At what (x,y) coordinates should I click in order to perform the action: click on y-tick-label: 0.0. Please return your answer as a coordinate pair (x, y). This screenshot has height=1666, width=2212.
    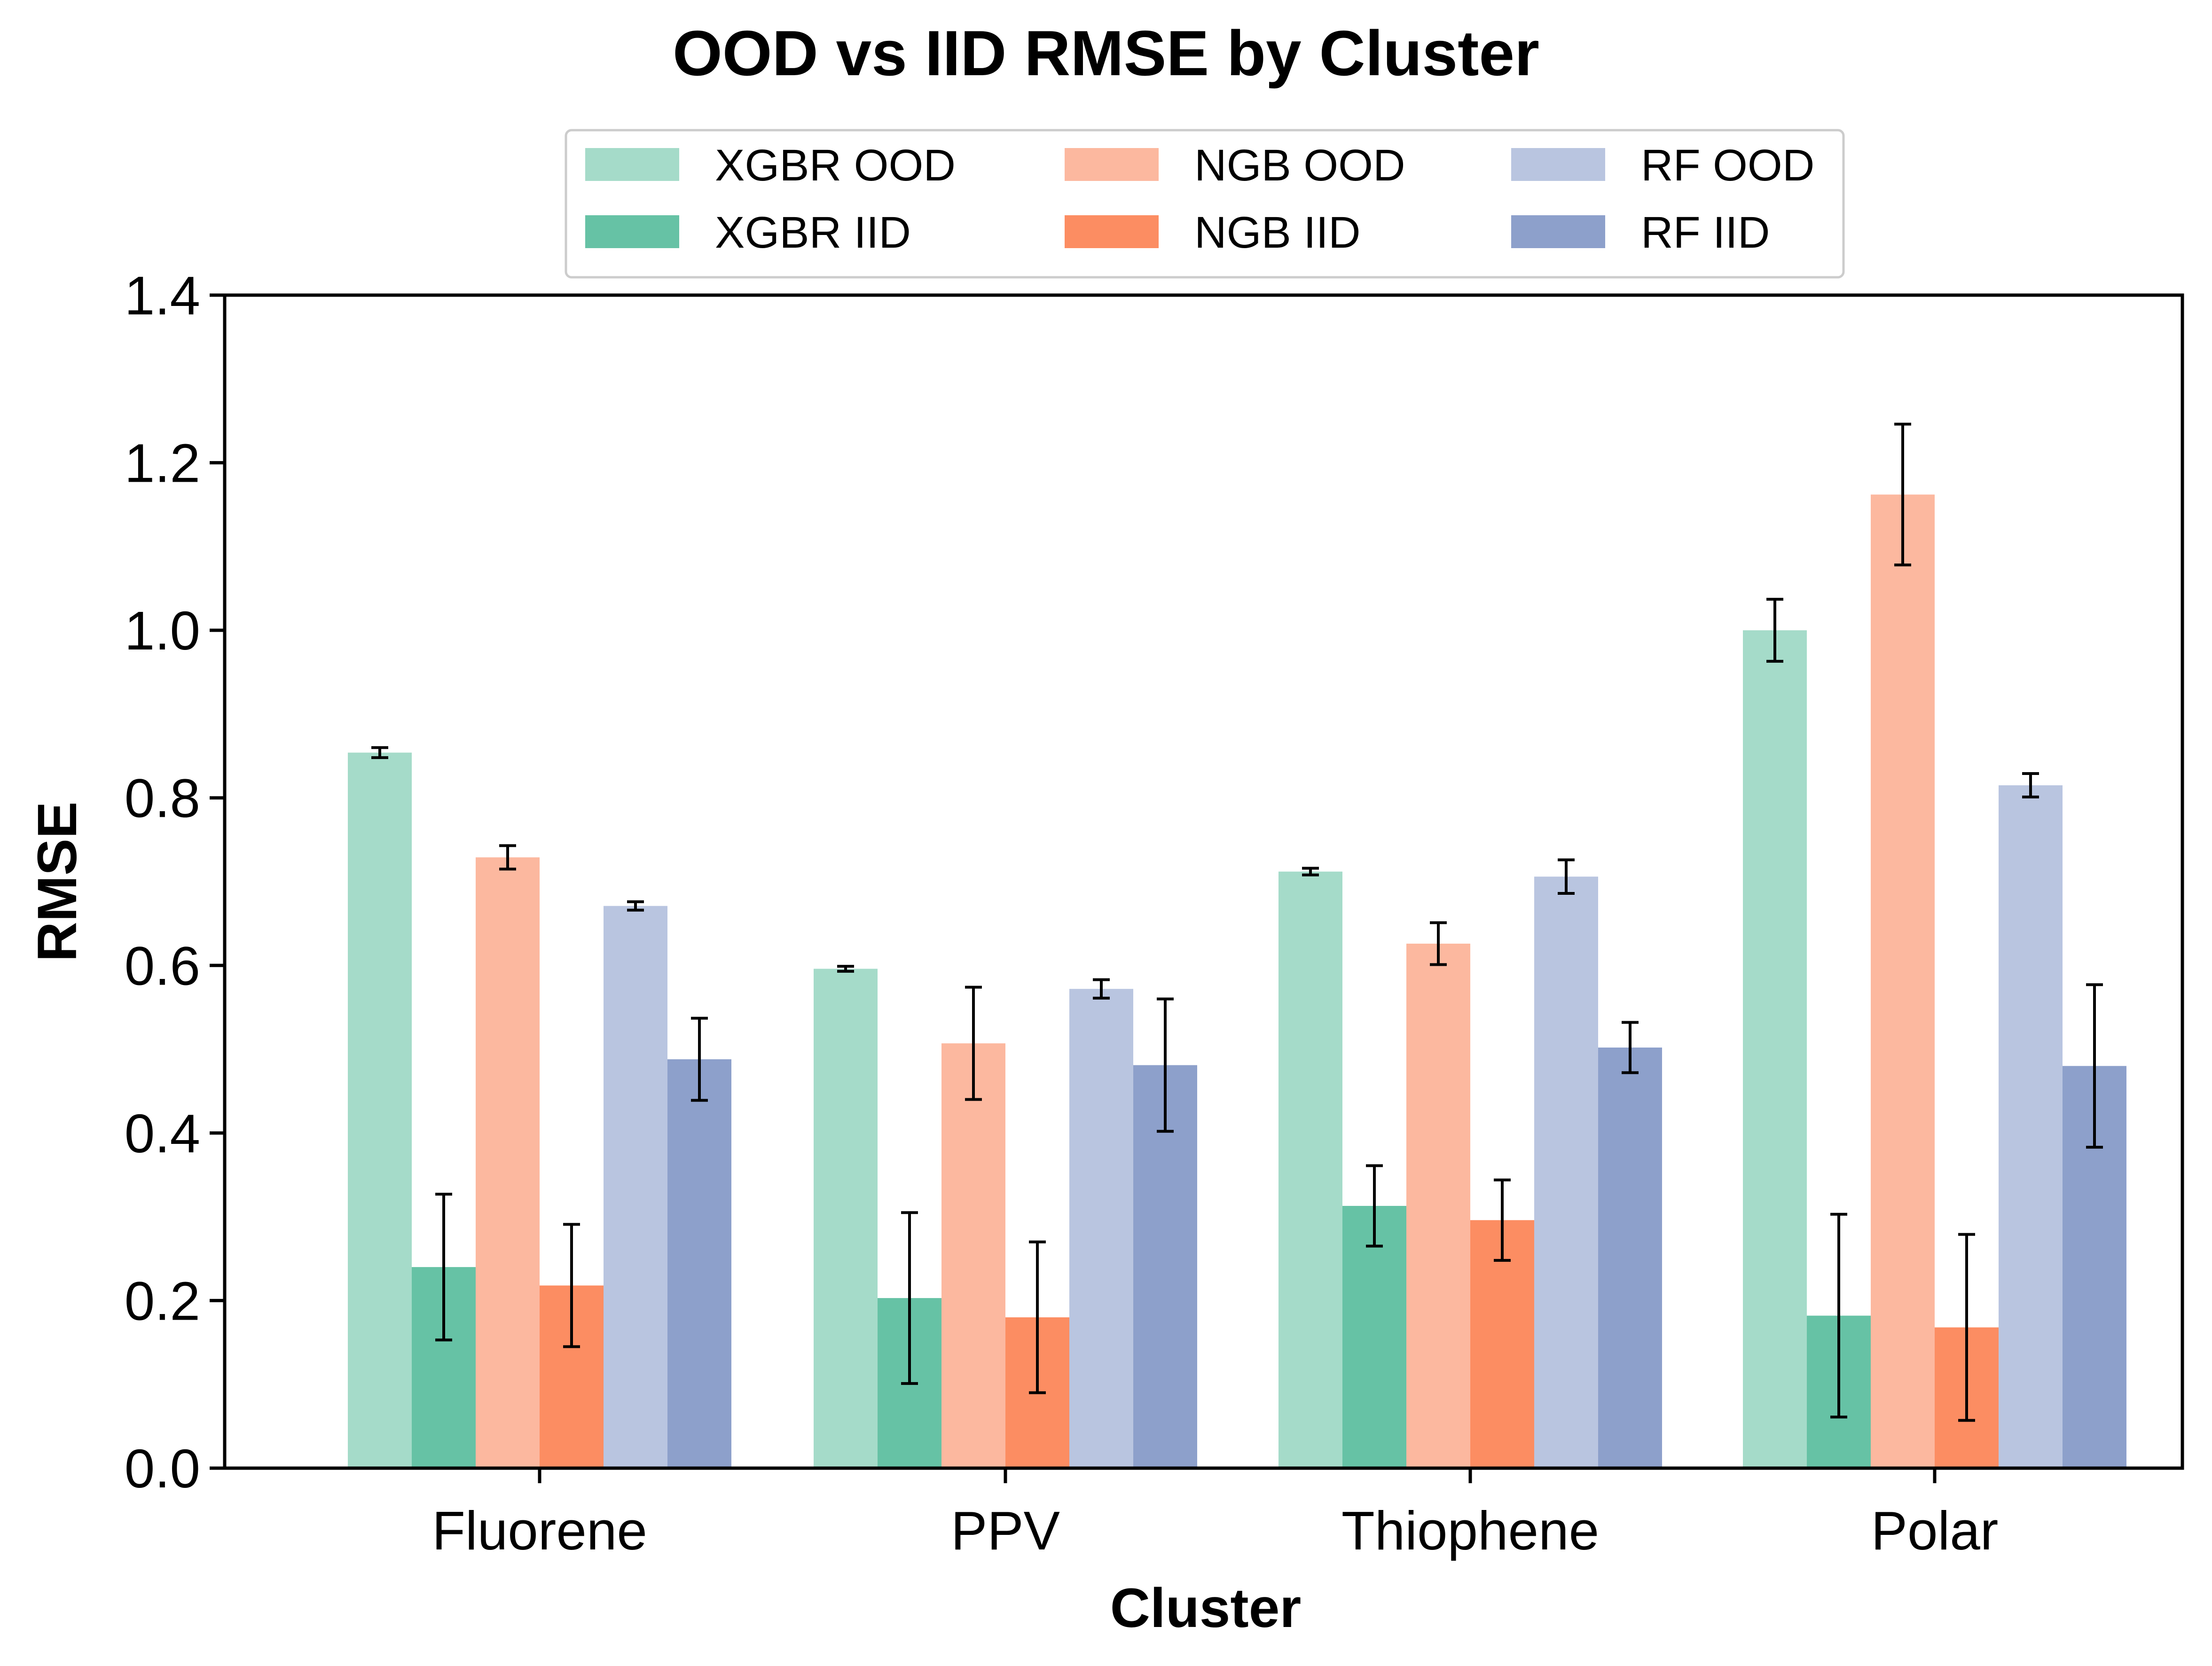
    Looking at the image, I should click on (162, 1468).